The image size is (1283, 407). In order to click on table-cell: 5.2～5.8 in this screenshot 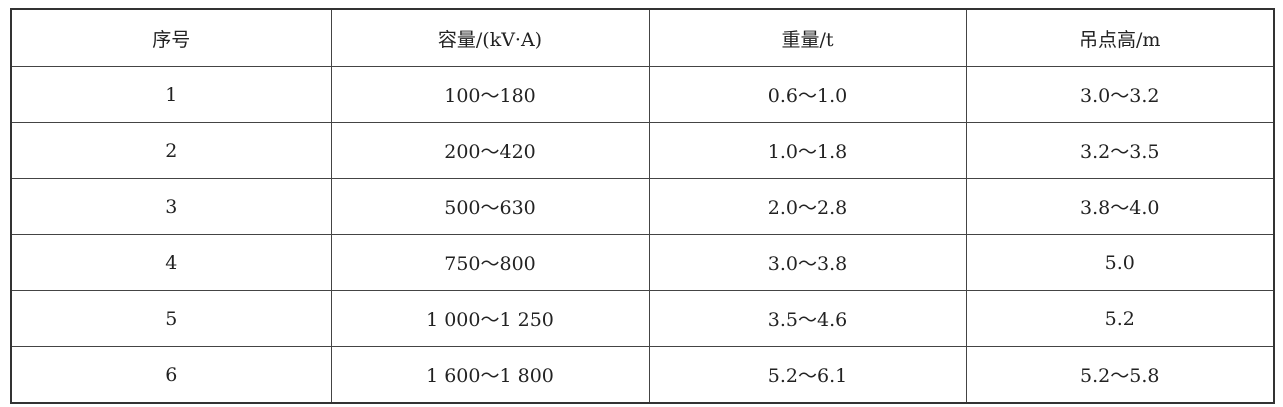, I will do `click(1120, 375)`.